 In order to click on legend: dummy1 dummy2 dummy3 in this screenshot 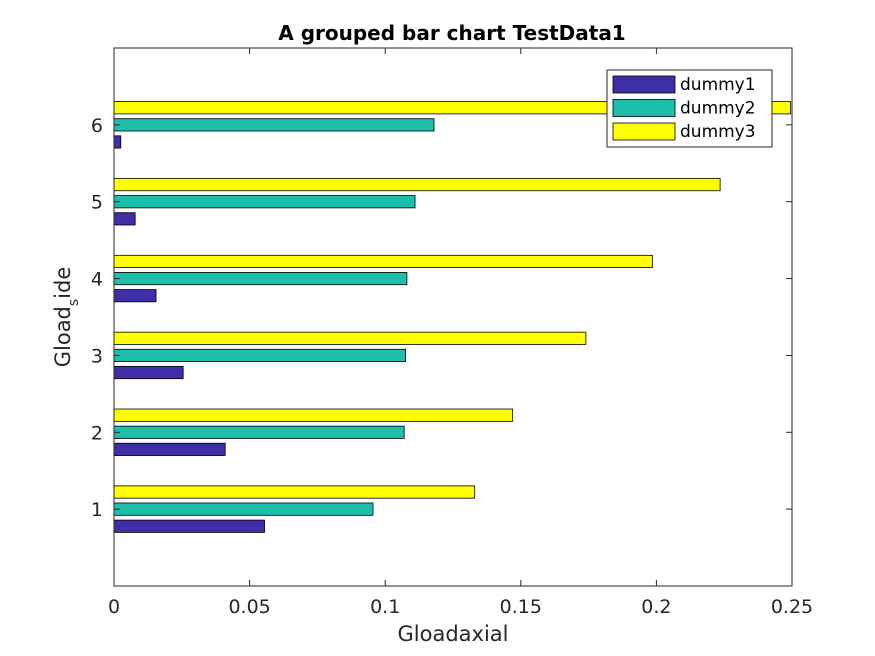, I will do `click(689, 108)`.